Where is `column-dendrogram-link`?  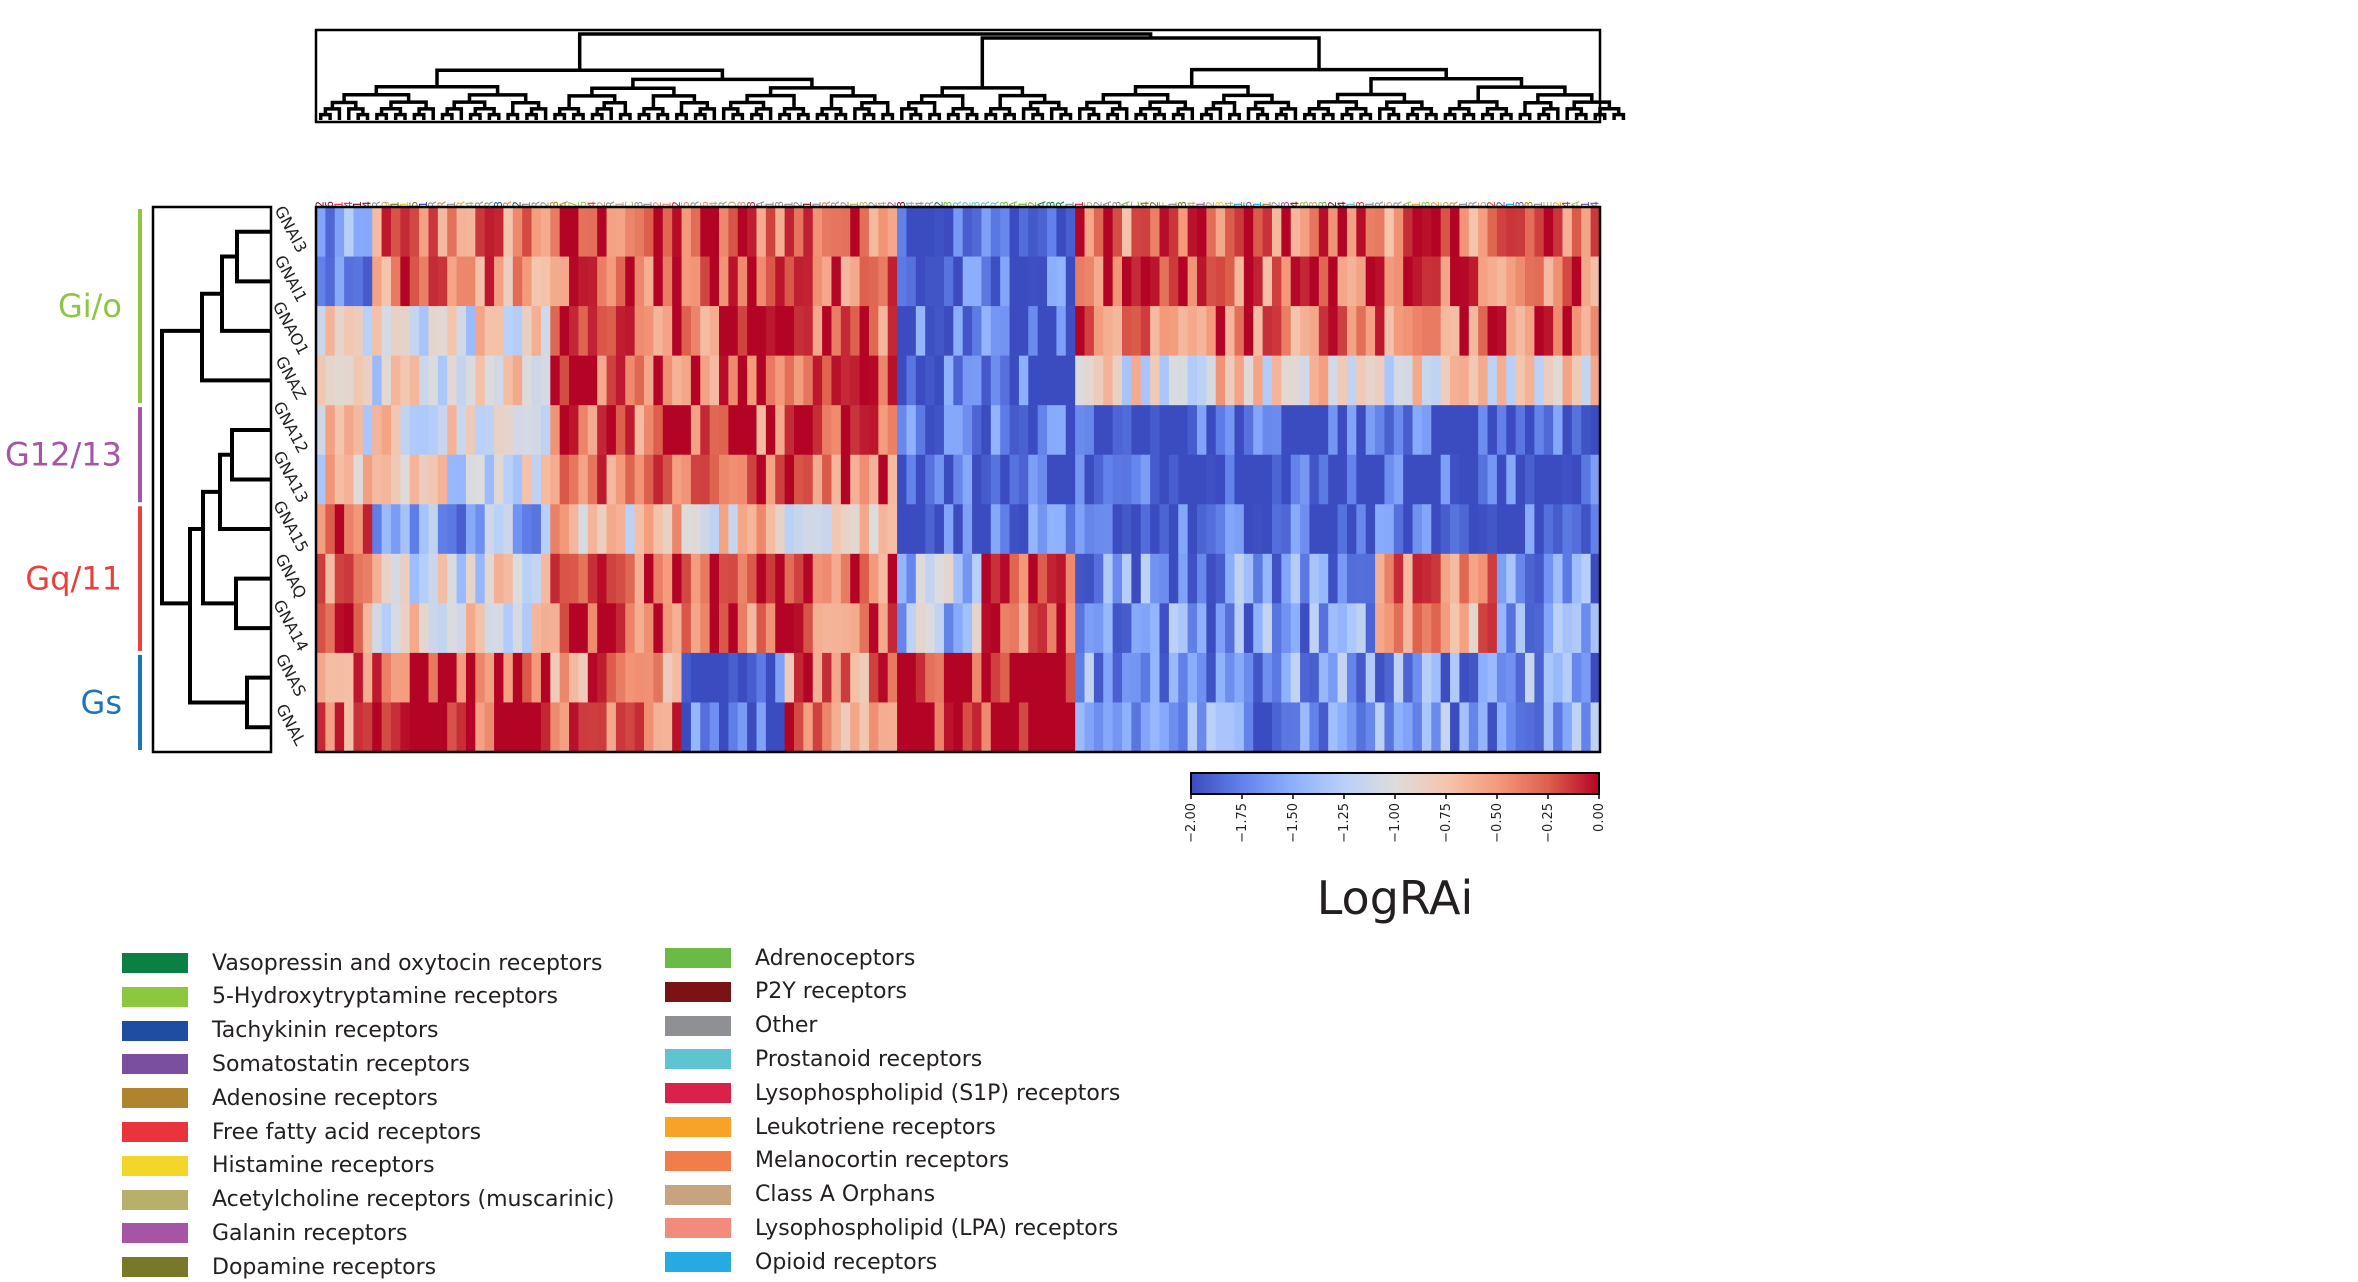
column-dendrogram-link is located at coordinates (625, 116).